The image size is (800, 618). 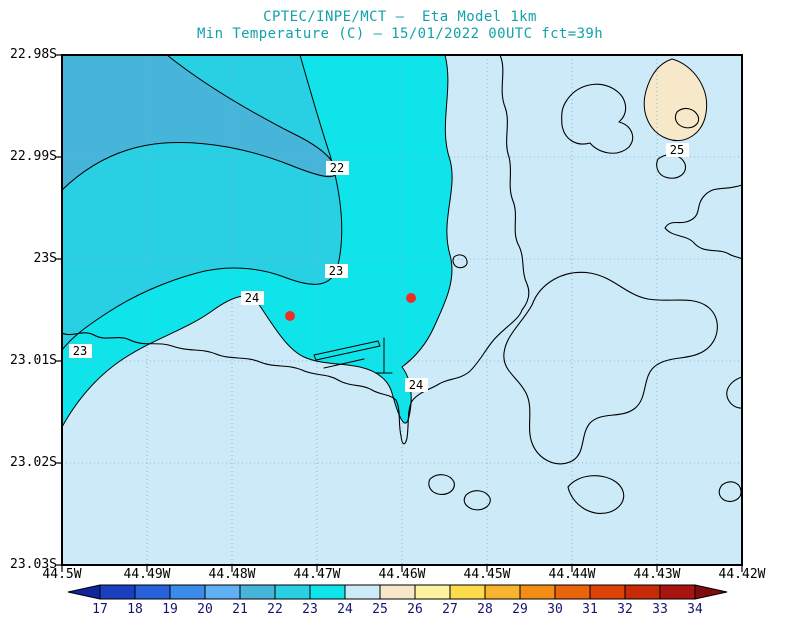 What do you see at coordinates (657, 574) in the screenshot?
I see `x-axis-label-7: 44.43W` at bounding box center [657, 574].